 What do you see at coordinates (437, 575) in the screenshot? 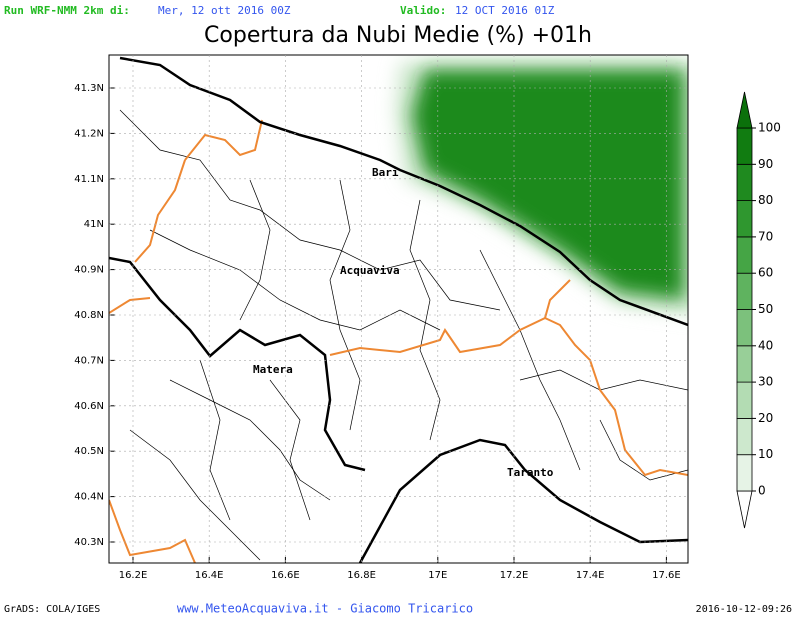
I see `lon-tick-label: 17E` at bounding box center [437, 575].